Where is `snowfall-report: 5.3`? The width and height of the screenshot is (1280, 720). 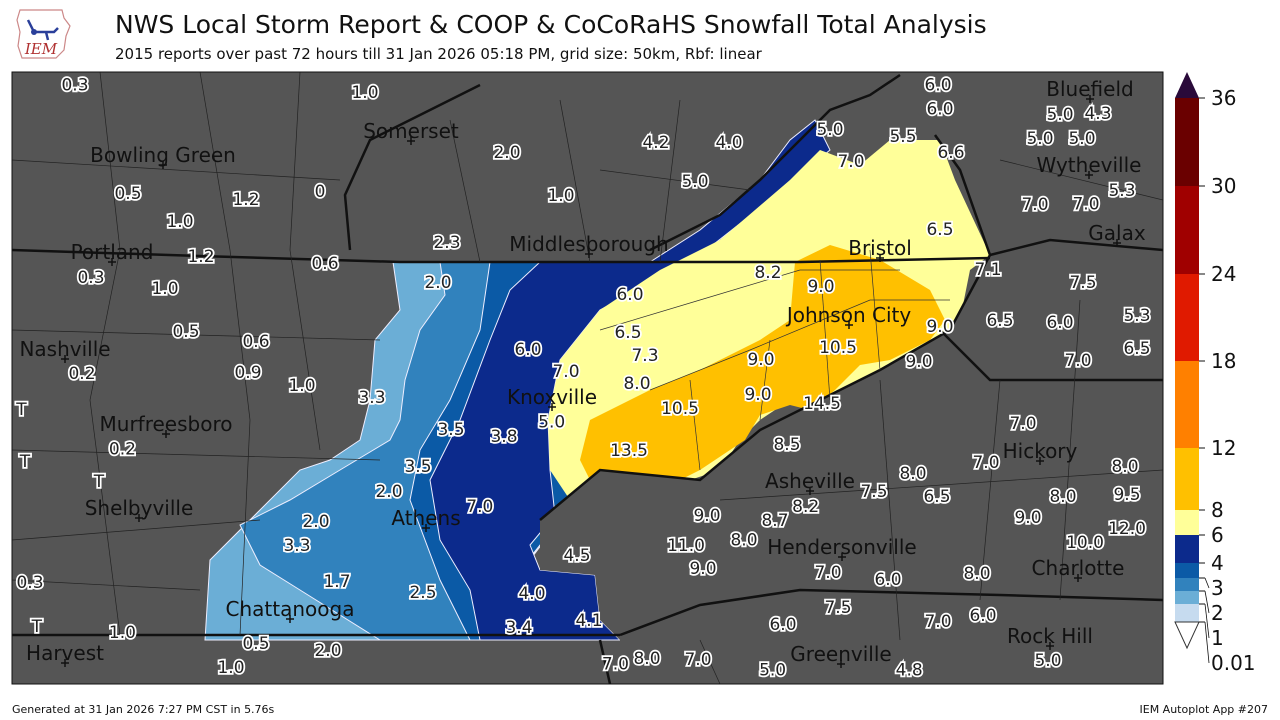 snowfall-report: 5.3 is located at coordinates (1121, 191).